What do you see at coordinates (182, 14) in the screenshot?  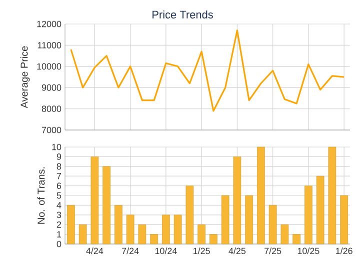 I see `chart-title: Price Trends` at bounding box center [182, 14].